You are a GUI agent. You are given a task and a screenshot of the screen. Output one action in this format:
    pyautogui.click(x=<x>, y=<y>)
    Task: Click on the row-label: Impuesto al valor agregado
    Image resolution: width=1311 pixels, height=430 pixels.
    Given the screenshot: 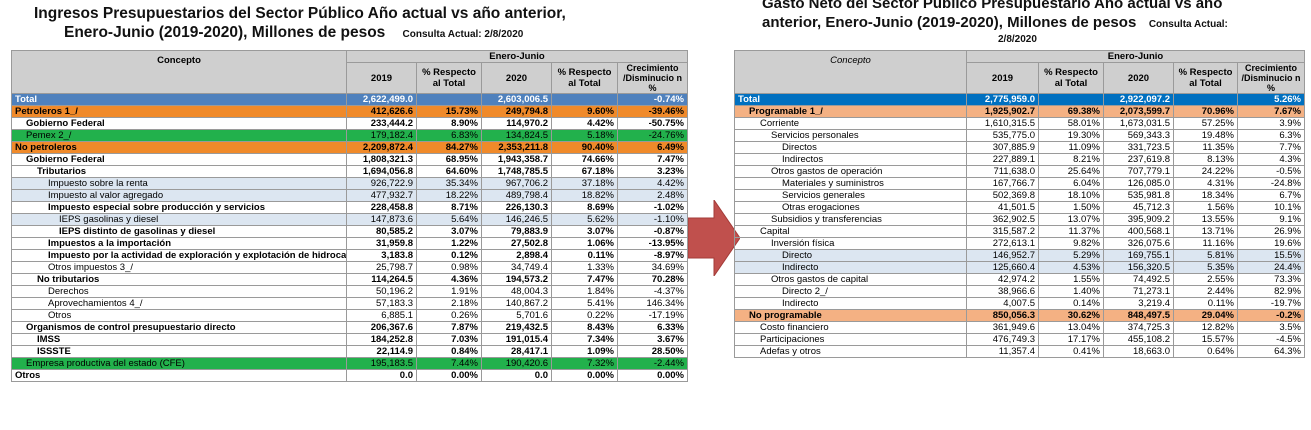 What is the action you would take?
    pyautogui.click(x=179, y=195)
    